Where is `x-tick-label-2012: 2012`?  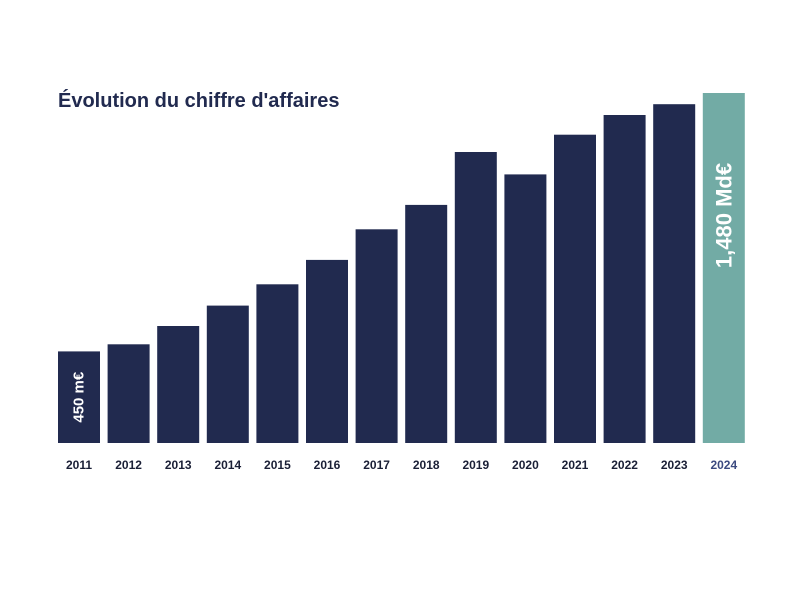 x-tick-label-2012: 2012 is located at coordinates (128, 465).